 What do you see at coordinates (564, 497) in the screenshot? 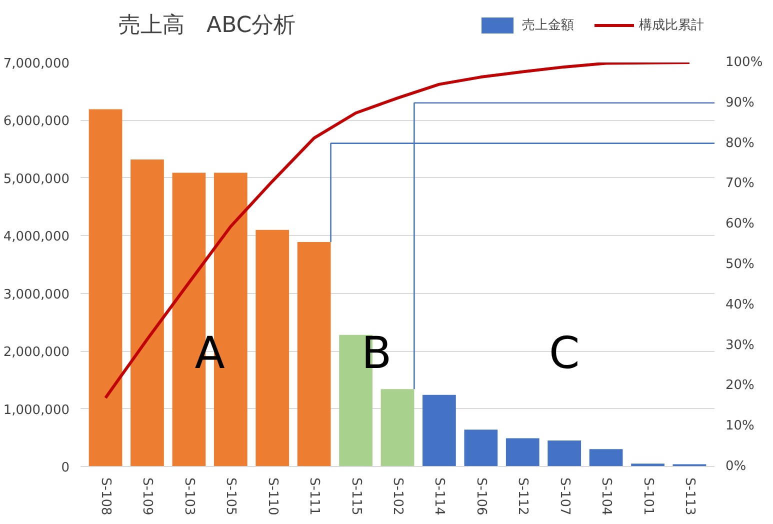
I see `x-tick-label: S-107` at bounding box center [564, 497].